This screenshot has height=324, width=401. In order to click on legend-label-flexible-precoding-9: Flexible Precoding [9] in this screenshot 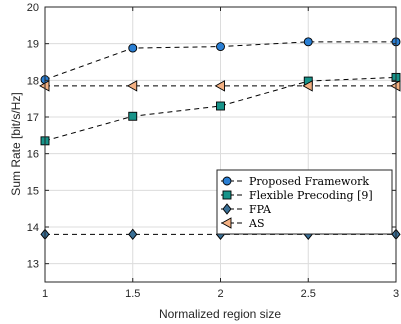, I will do `click(311, 195)`.